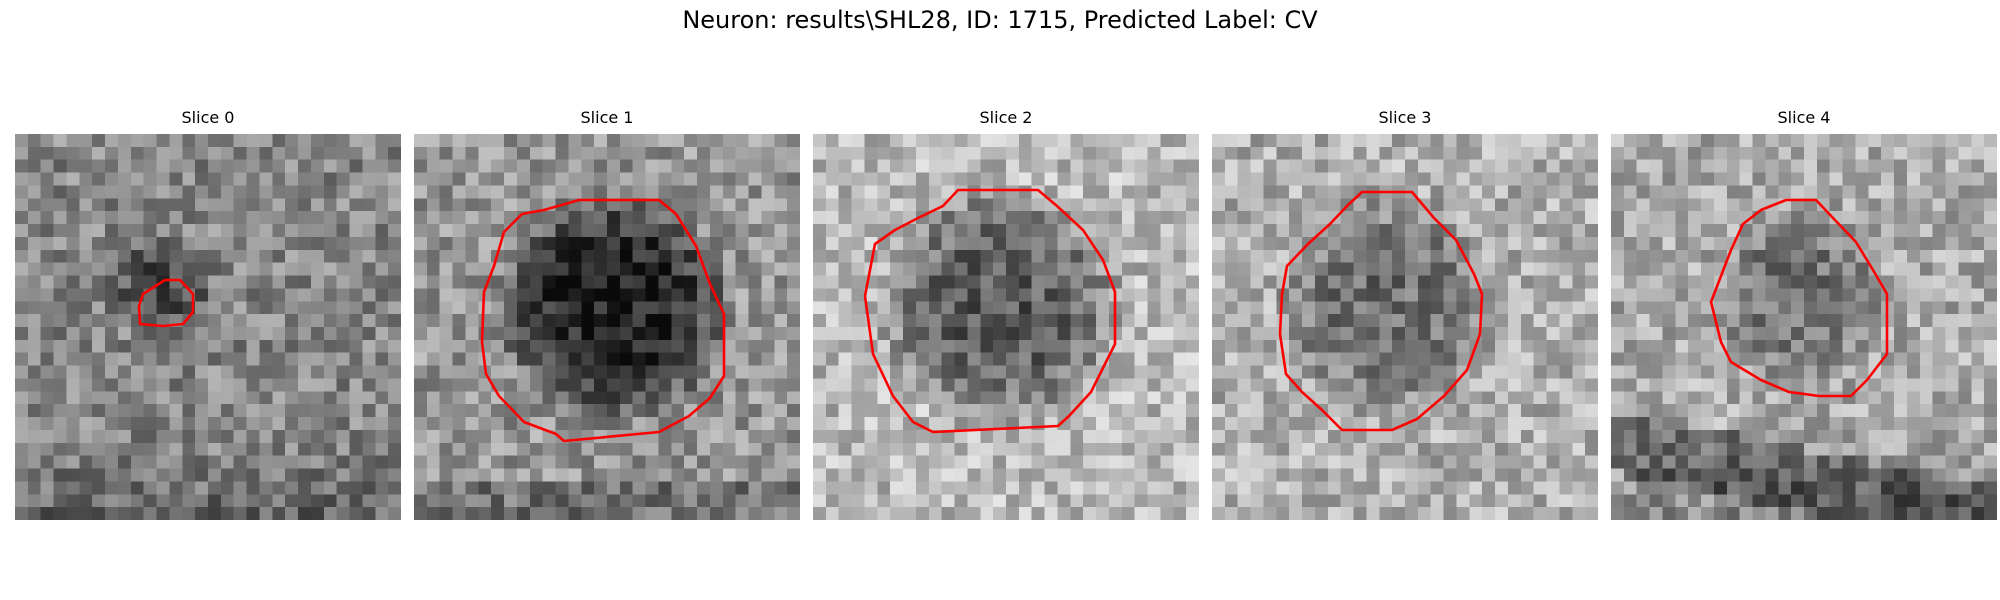  What do you see at coordinates (1804, 117) in the screenshot?
I see `slice-title-4: Slice 4` at bounding box center [1804, 117].